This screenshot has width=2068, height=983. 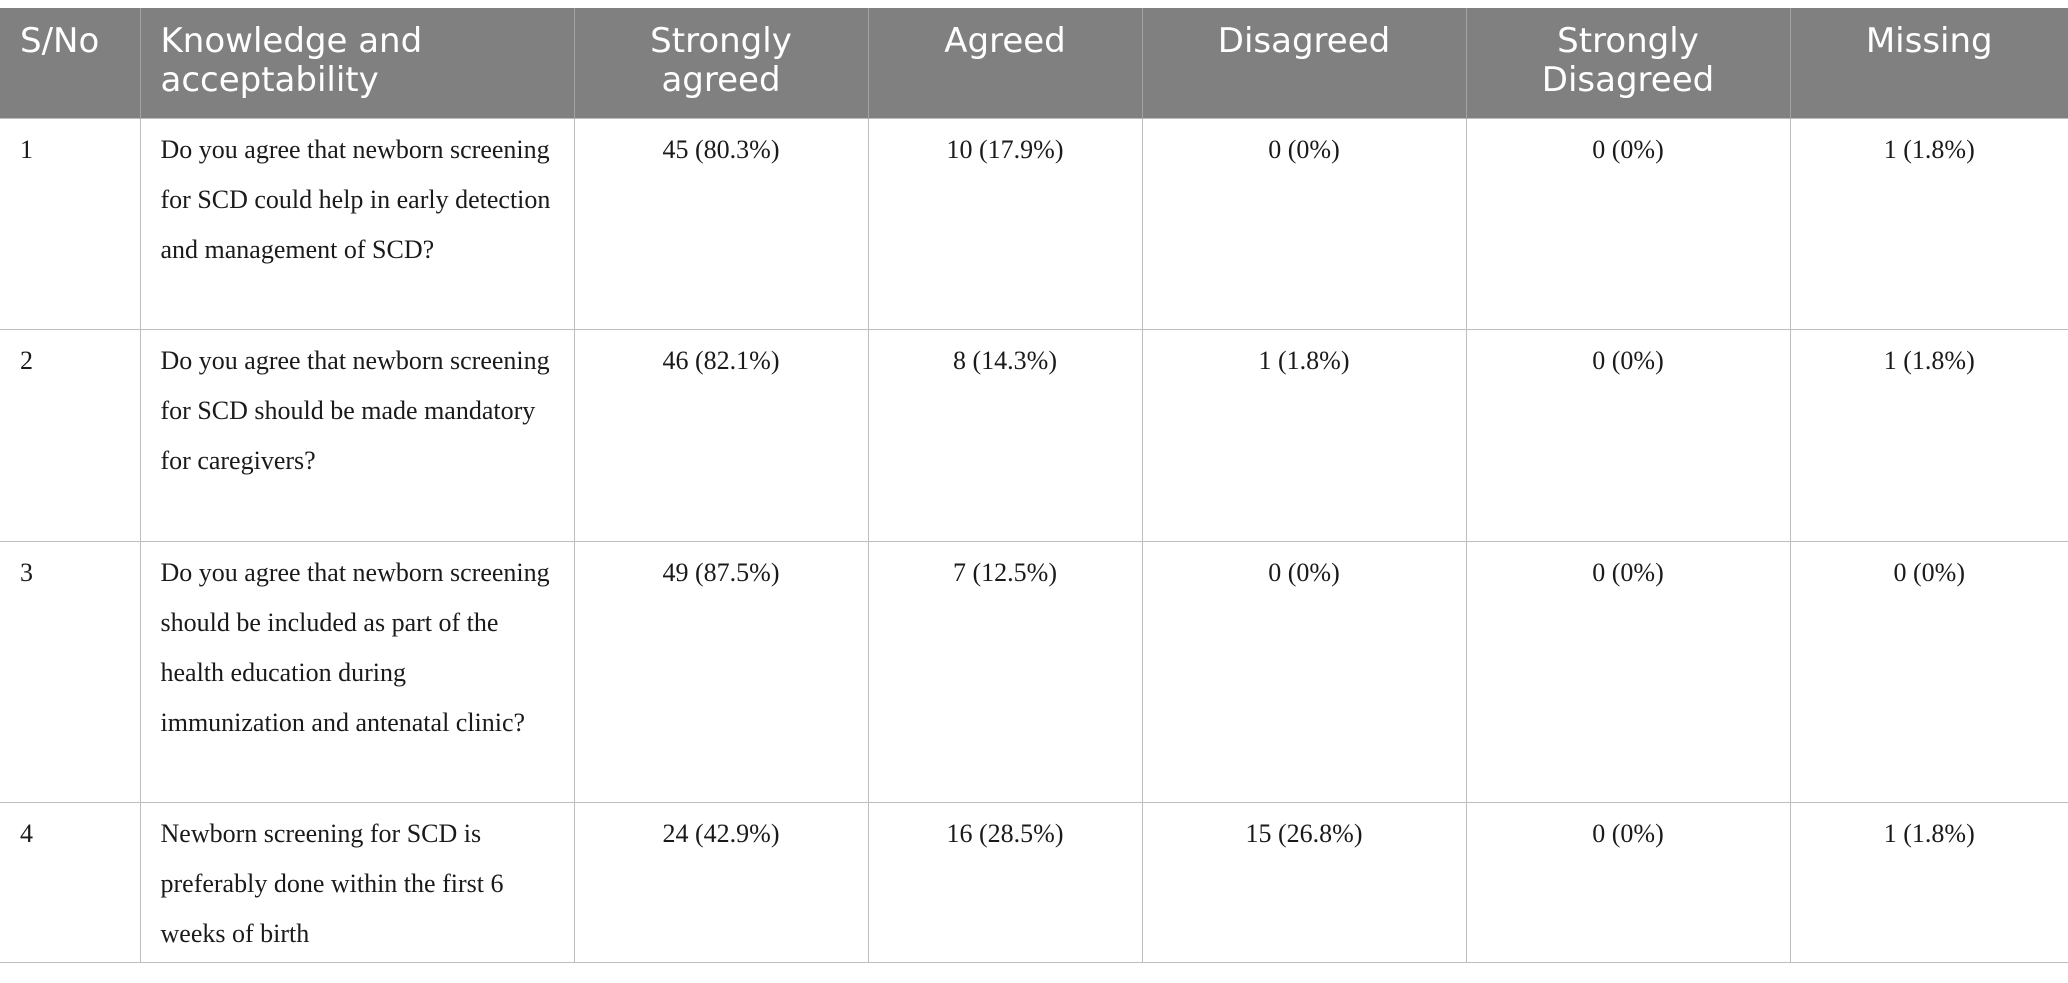 I want to click on cell-agreed: 7 (12.5%), so click(x=1005, y=671).